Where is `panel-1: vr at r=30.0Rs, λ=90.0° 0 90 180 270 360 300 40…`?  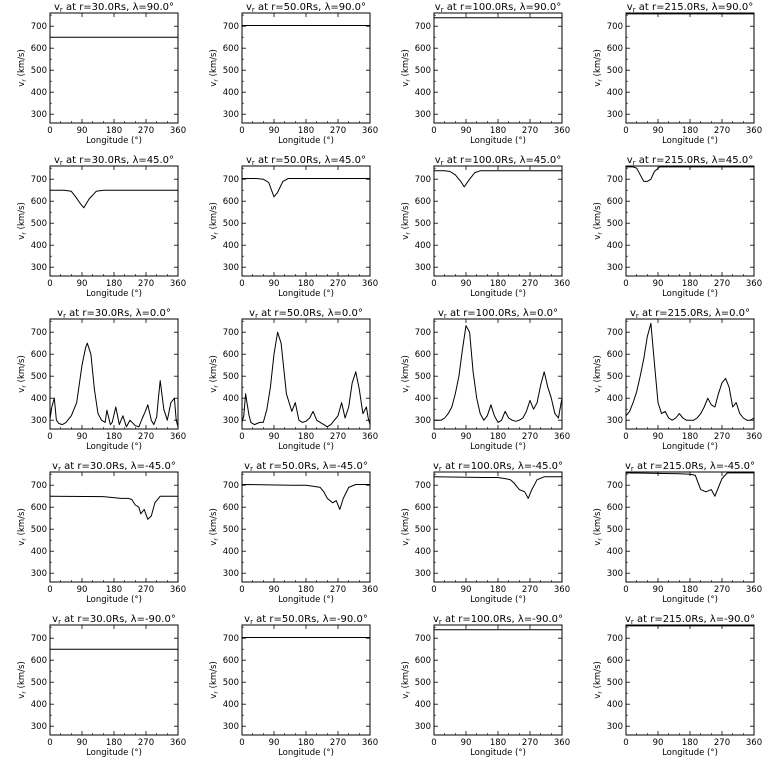 panel-1: vr at r=30.0Rs, λ=90.0° 0 90 180 270 360 300 40… is located at coordinates (101, 74).